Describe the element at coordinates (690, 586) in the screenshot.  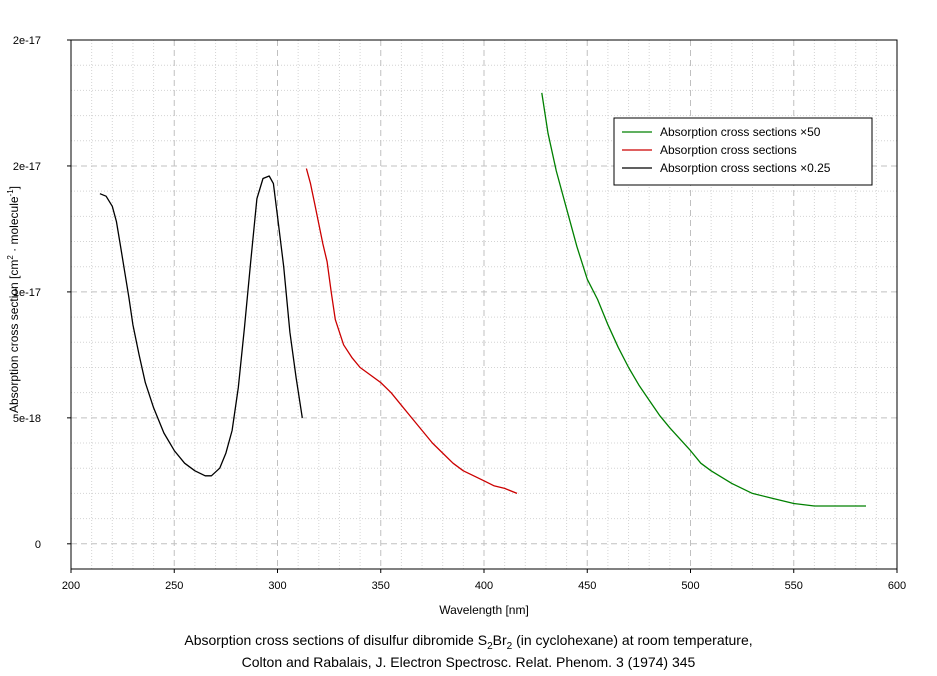
I see `x-tick-label: 500` at that location.